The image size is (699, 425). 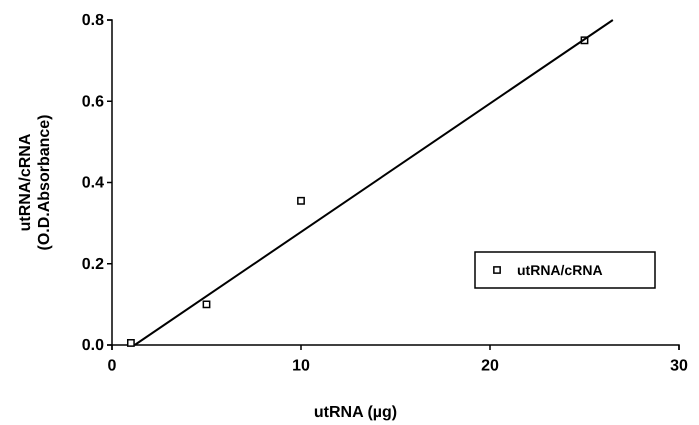 I want to click on x-tick-label: 30, so click(x=679, y=366).